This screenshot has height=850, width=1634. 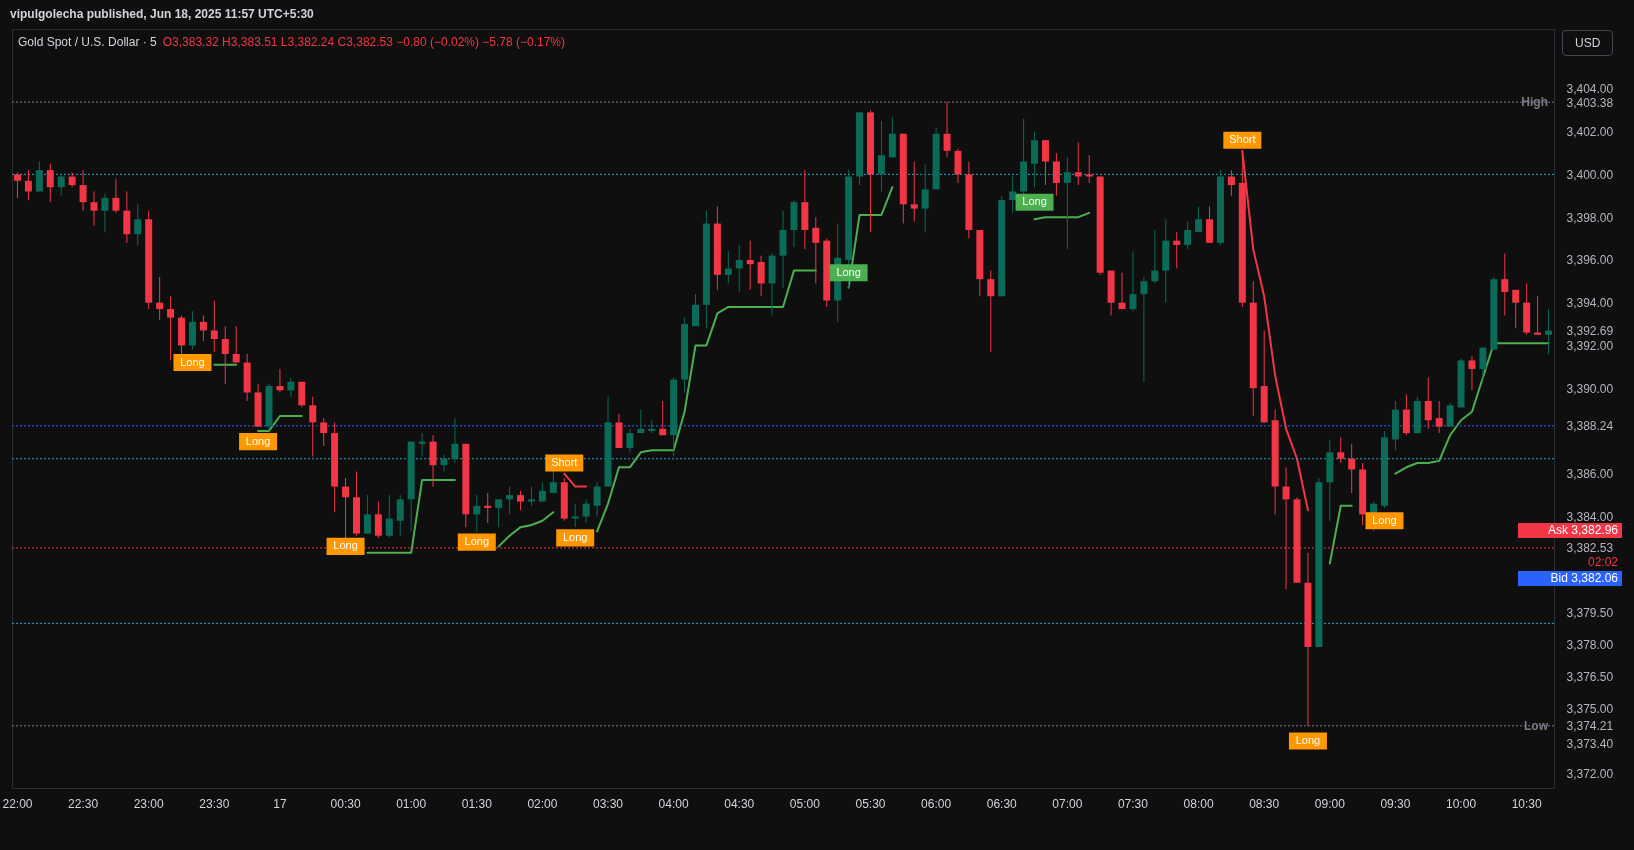 What do you see at coordinates (1590, 474) in the screenshot?
I see `y-tick-label: 3,386.00` at bounding box center [1590, 474].